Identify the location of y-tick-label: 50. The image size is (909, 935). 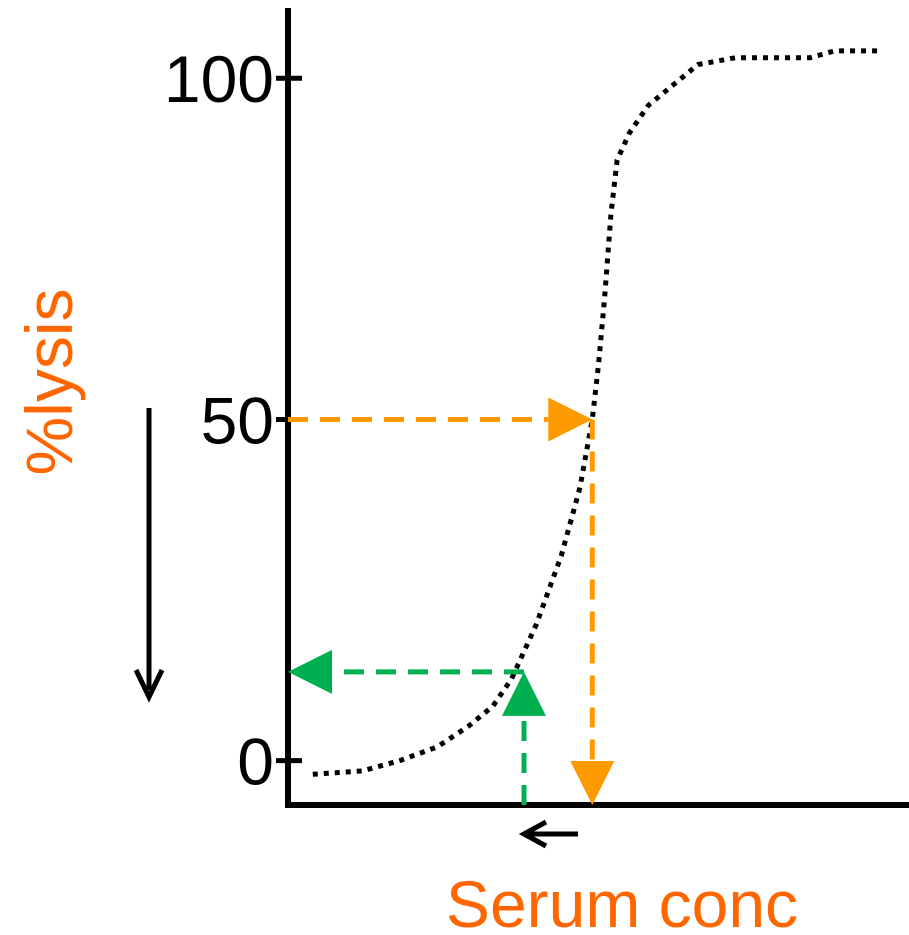
(237, 420).